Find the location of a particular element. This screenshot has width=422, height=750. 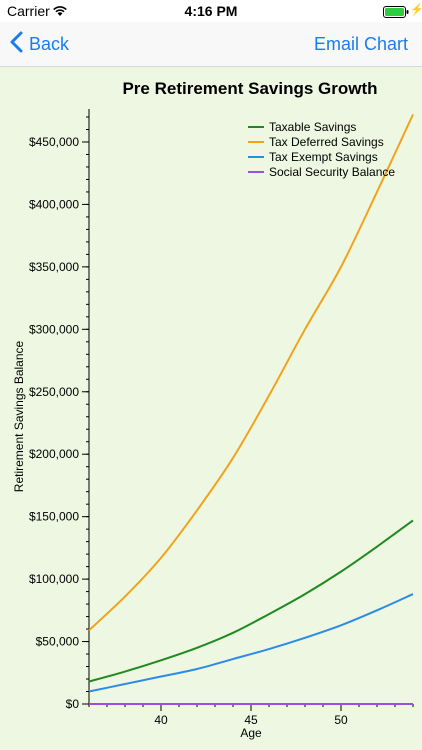

series-line is located at coordinates (251, 643).